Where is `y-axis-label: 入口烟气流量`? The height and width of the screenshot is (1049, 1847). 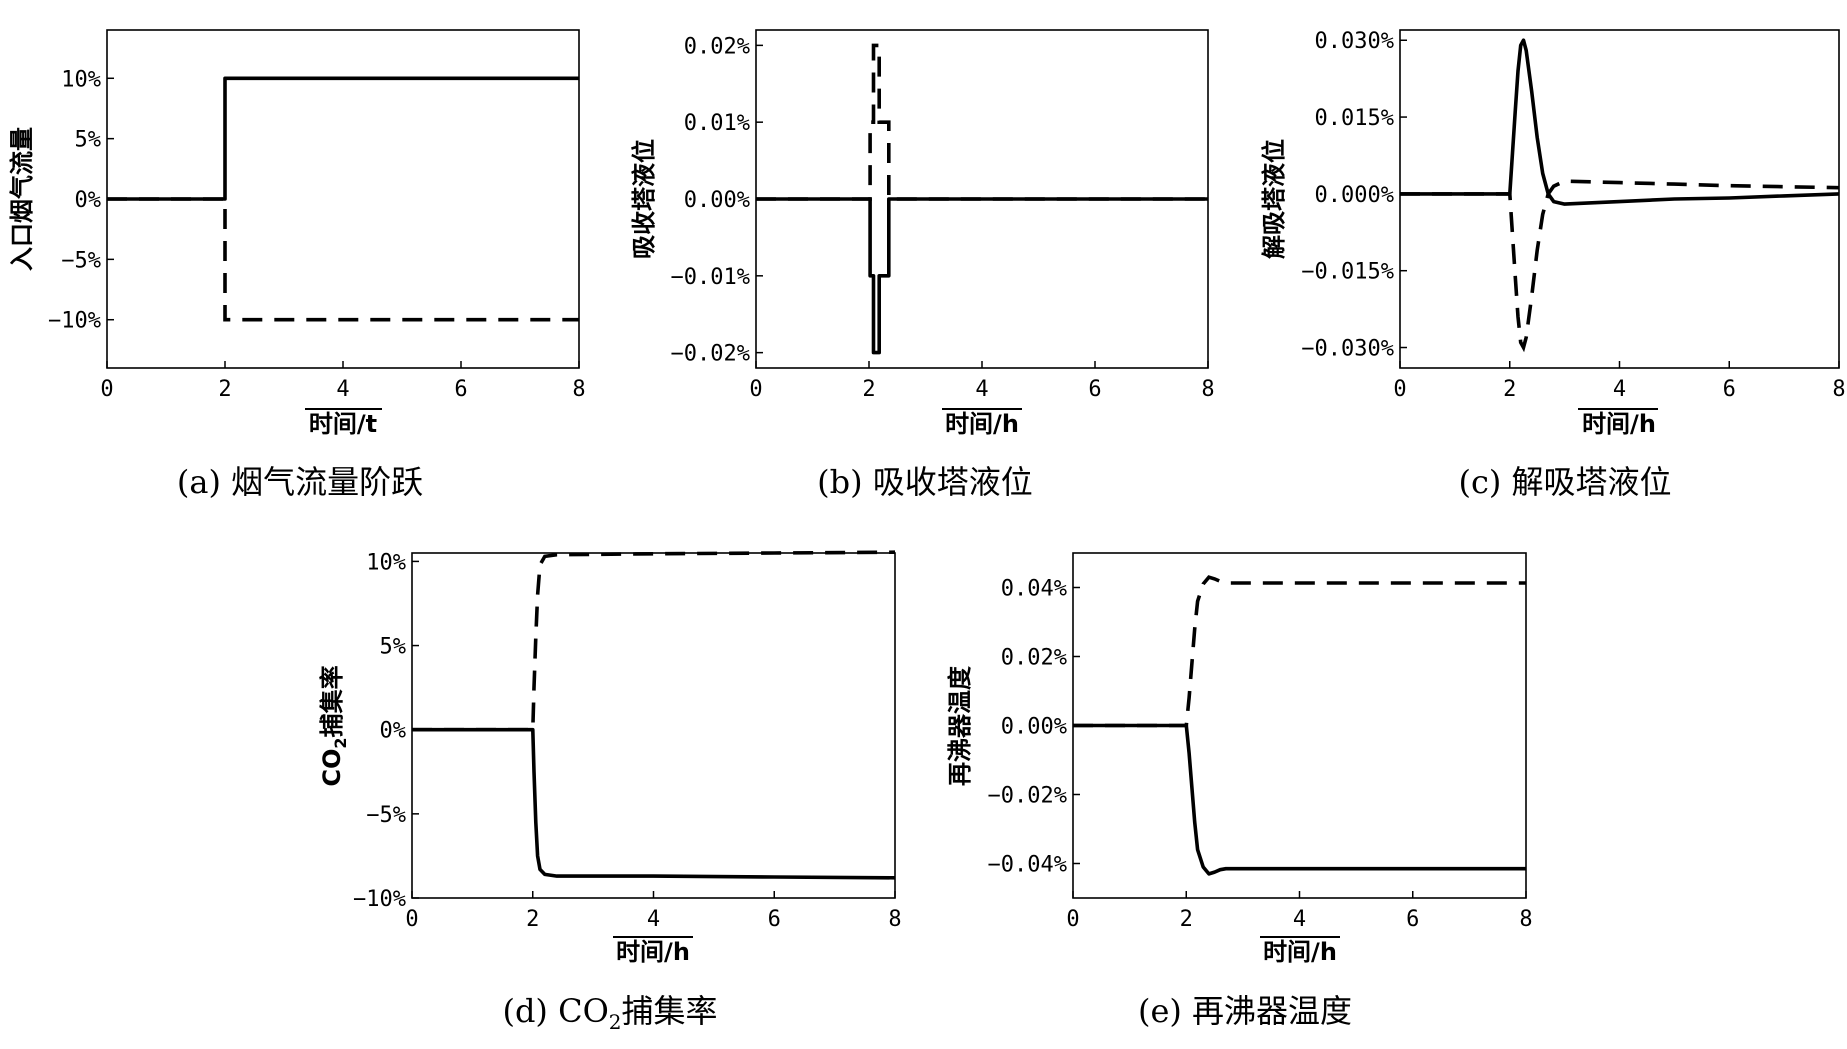 y-axis-label: 入口烟气流量 is located at coordinates (22, 199).